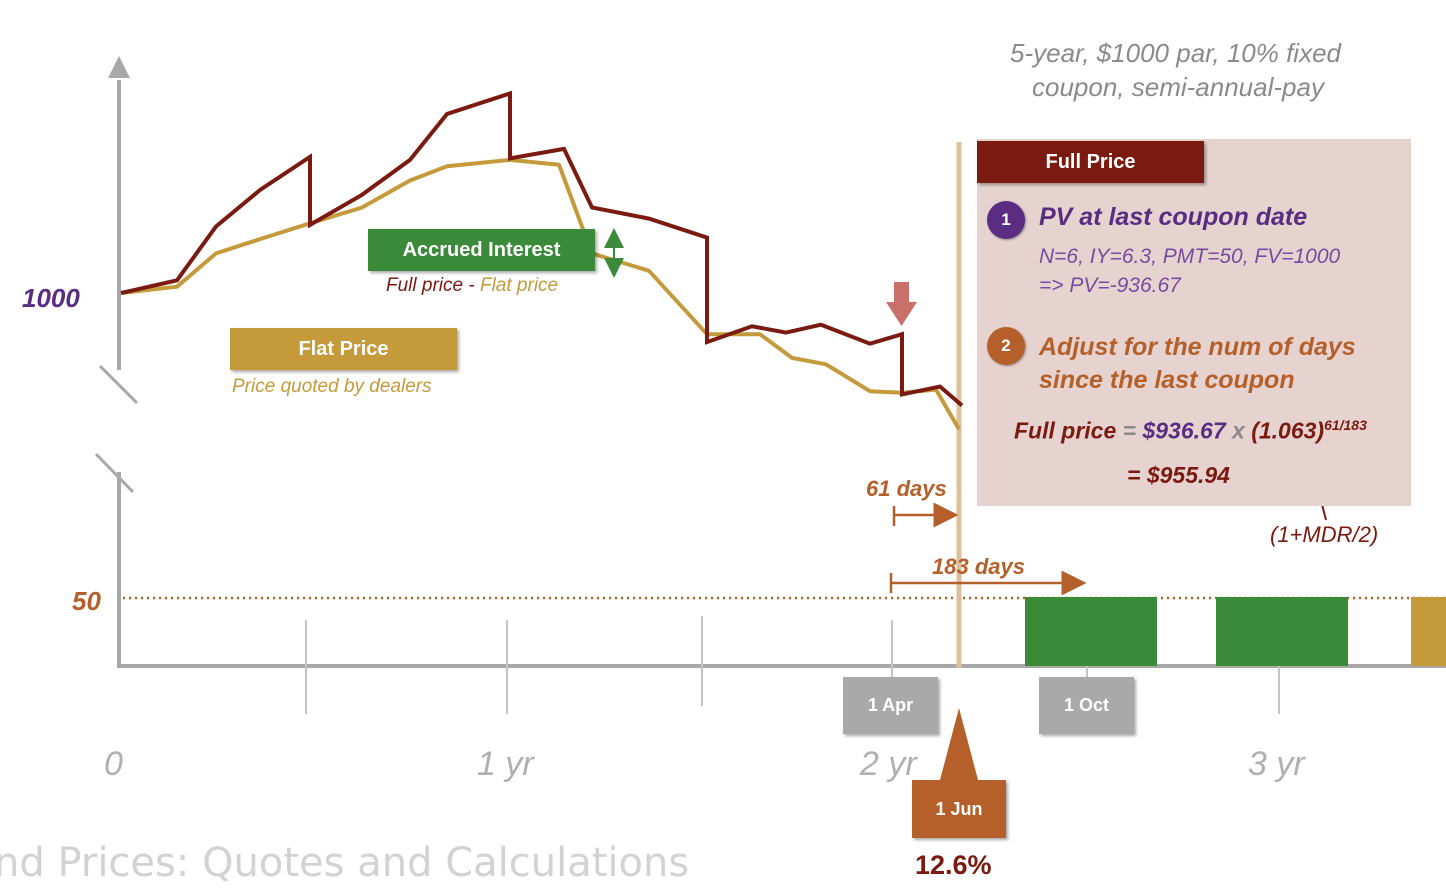 The image size is (1446, 894). What do you see at coordinates (1129, 430) in the screenshot?
I see `formula-eq: =` at bounding box center [1129, 430].